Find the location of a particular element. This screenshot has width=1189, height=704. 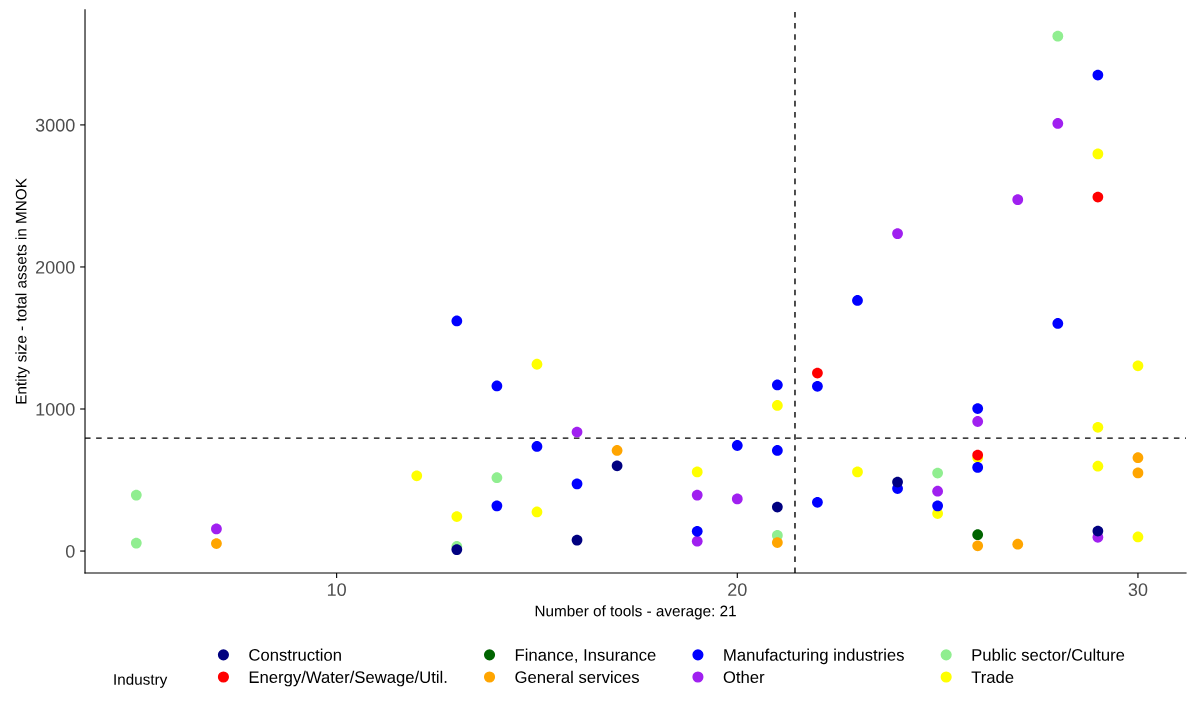

y-tick-label: 3000 is located at coordinates (55, 125).